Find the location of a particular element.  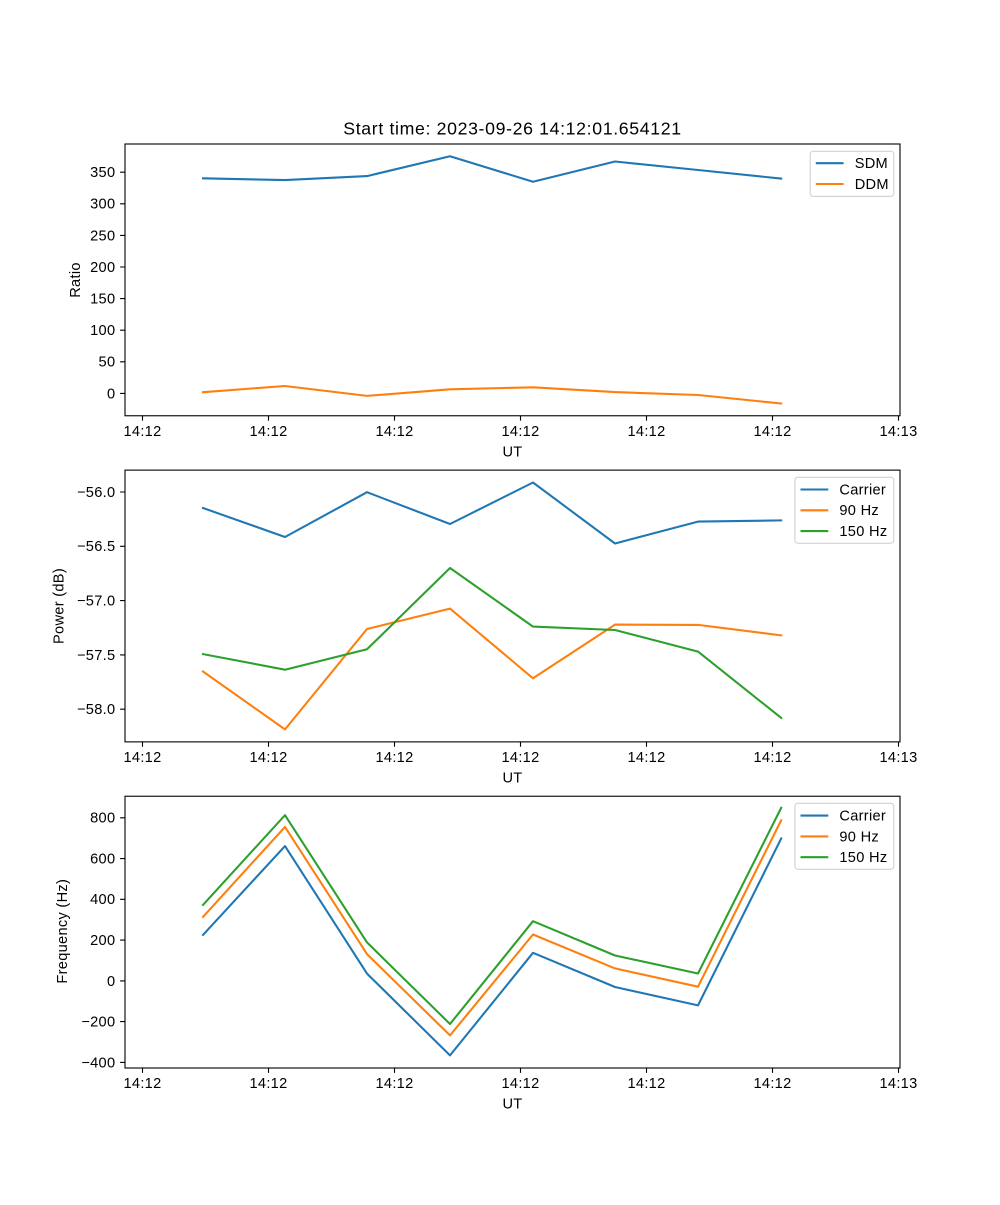

svg-text: Power (dB) is located at coordinates (59, 606).